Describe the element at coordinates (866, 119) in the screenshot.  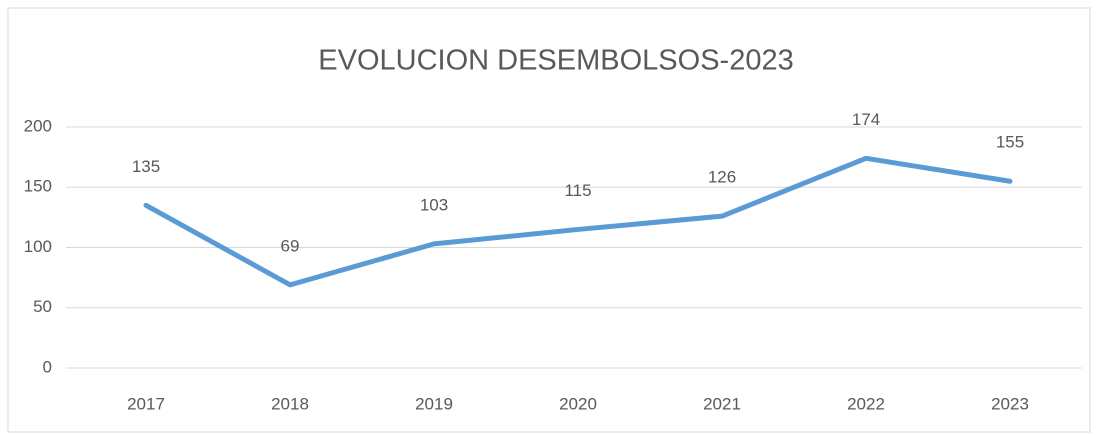
I see `data-label: 174` at that location.